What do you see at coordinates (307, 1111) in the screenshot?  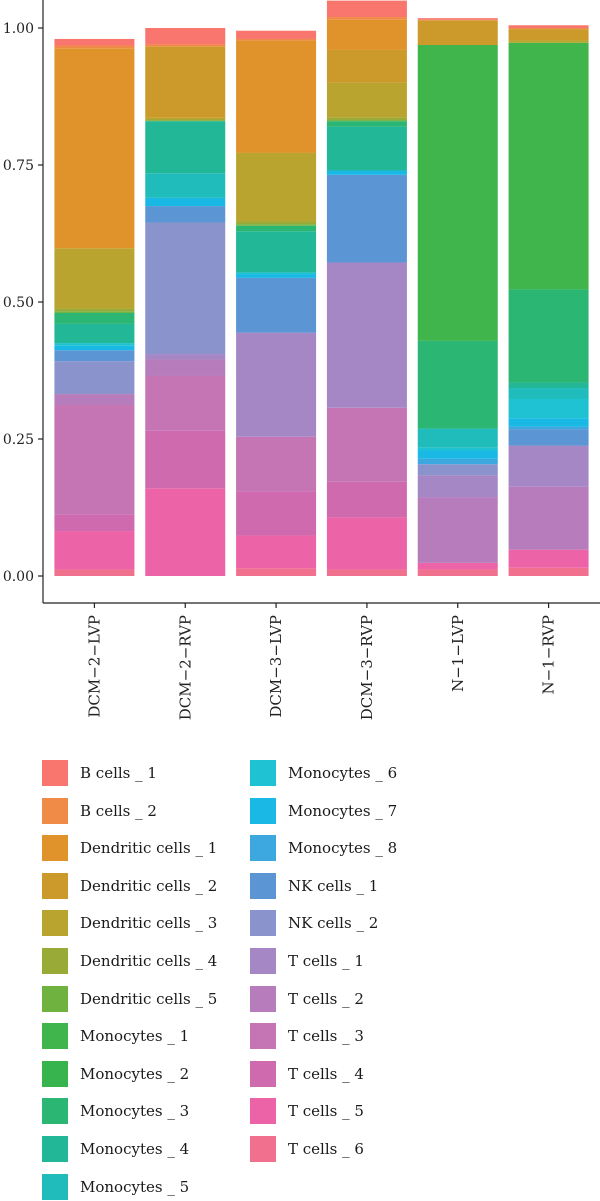 I see `legend-item: T cells _ 5` at bounding box center [307, 1111].